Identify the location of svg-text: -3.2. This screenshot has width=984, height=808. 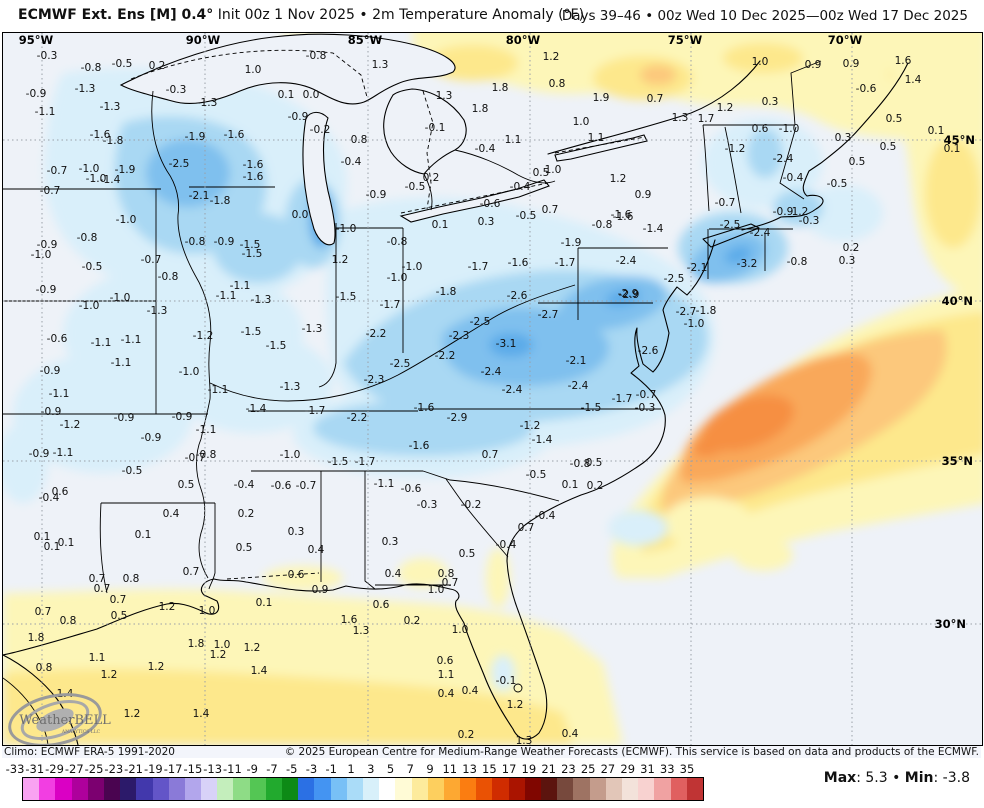
(747, 264).